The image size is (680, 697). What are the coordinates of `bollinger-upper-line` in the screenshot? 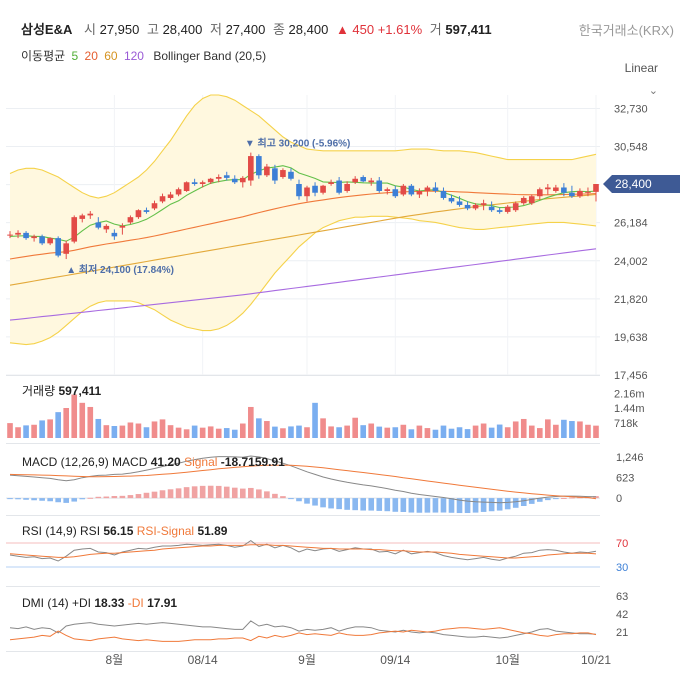 It's located at (303, 146).